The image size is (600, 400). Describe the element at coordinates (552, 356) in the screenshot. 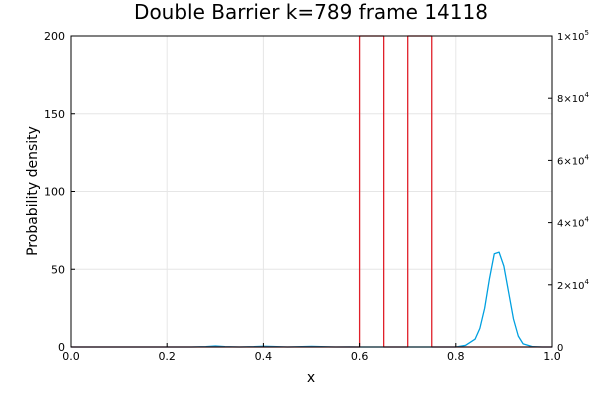

I see `x-tick-label: 1.0` at that location.